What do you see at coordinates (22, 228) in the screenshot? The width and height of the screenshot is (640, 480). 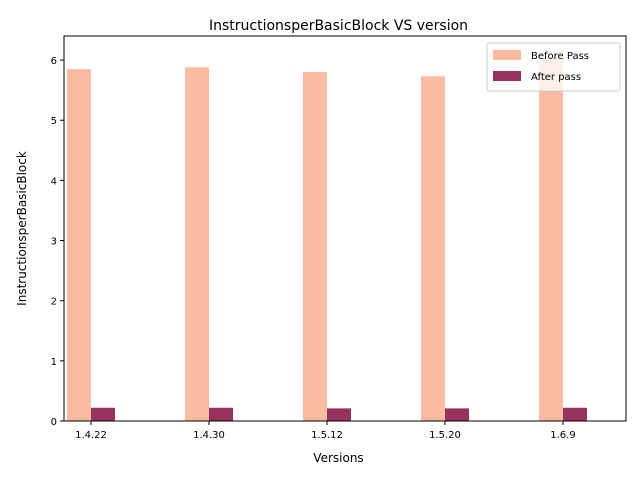 I see `y-axis-label: InstructionsperBasicBlock` at bounding box center [22, 228].